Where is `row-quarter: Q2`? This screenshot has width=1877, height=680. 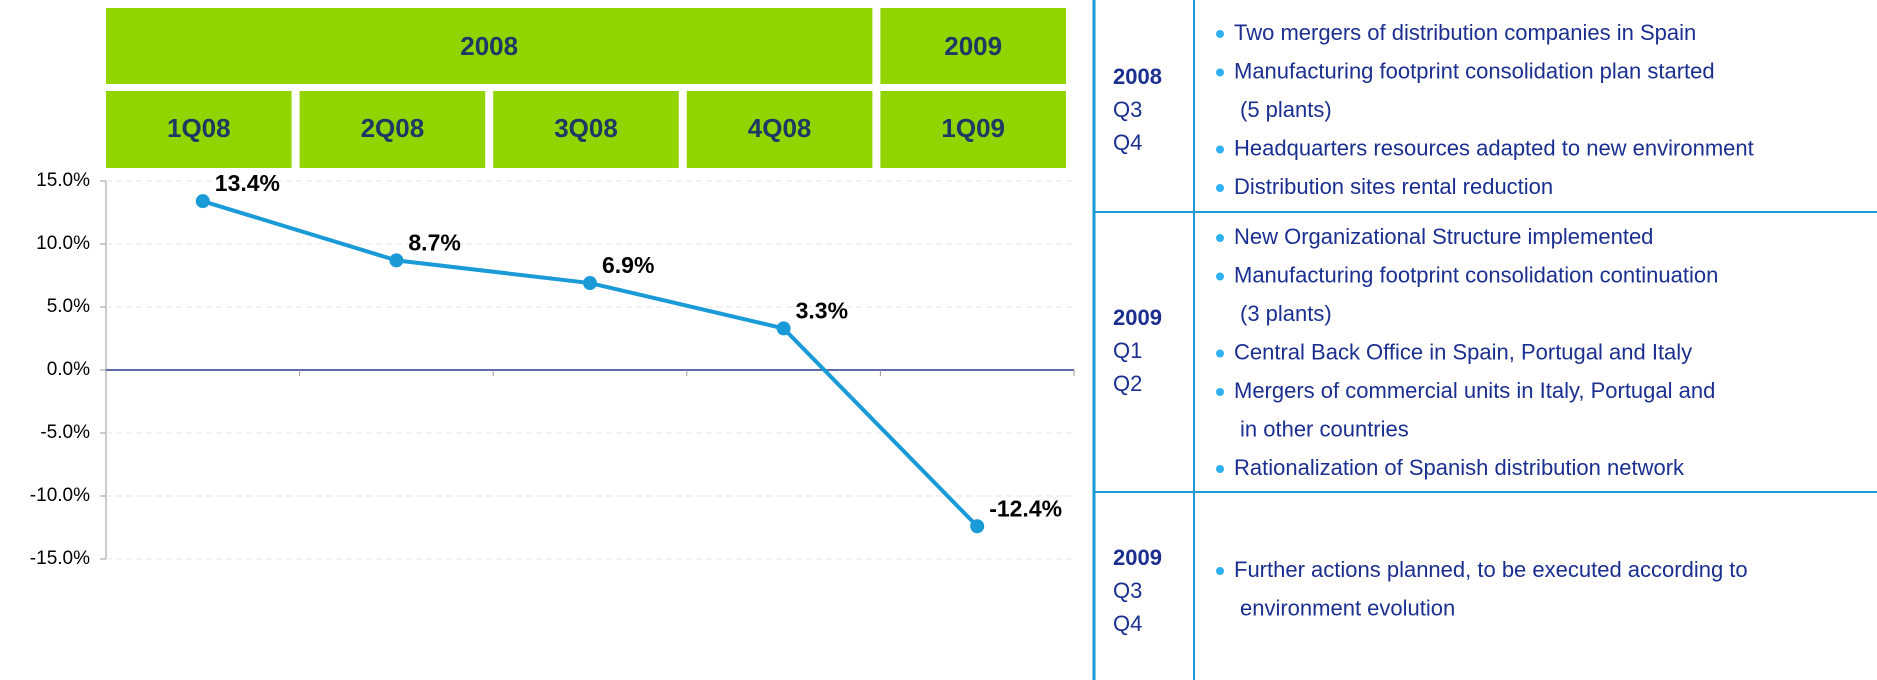 row-quarter: Q2 is located at coordinates (1127, 383).